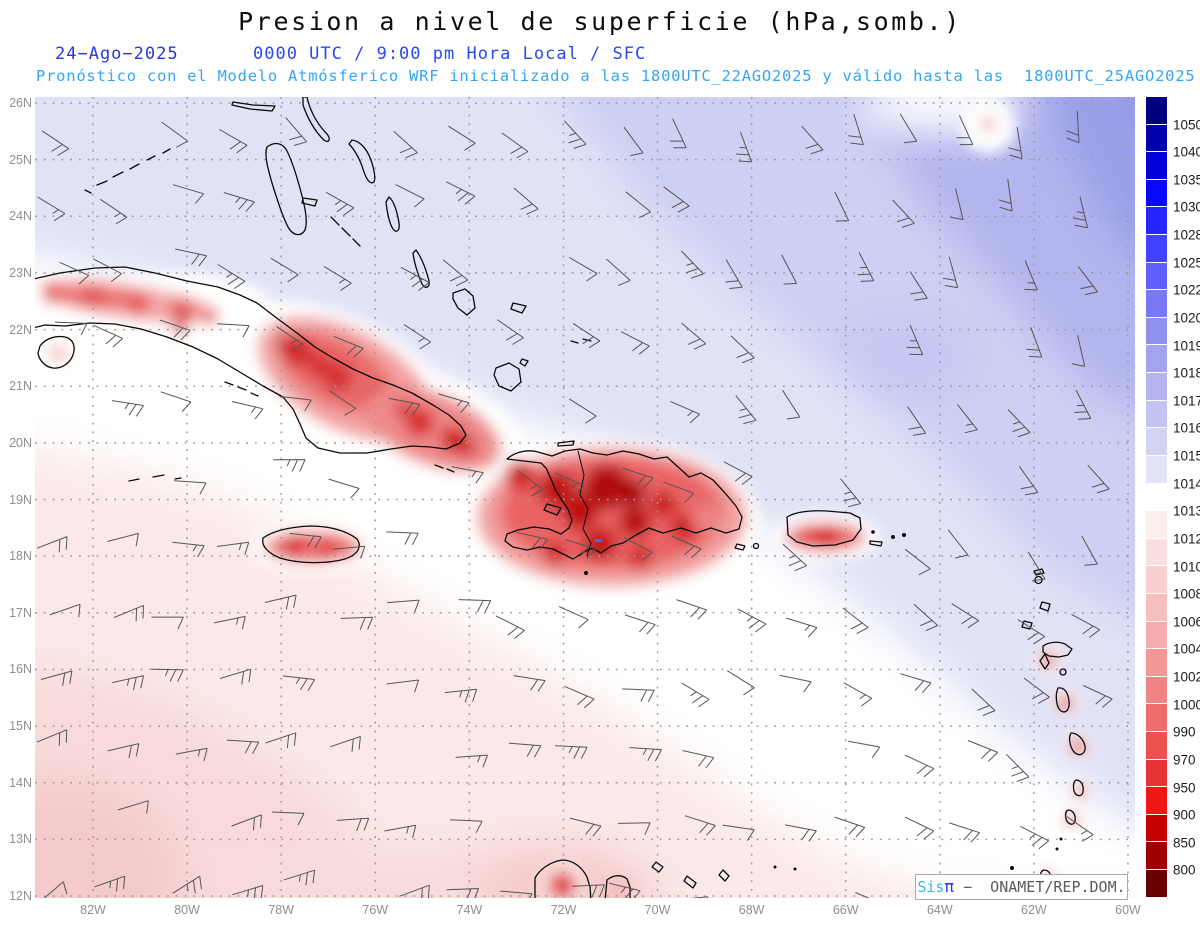 Image resolution: width=1200 pixels, height=927 pixels. I want to click on coastline-cuba, so click(251, 360).